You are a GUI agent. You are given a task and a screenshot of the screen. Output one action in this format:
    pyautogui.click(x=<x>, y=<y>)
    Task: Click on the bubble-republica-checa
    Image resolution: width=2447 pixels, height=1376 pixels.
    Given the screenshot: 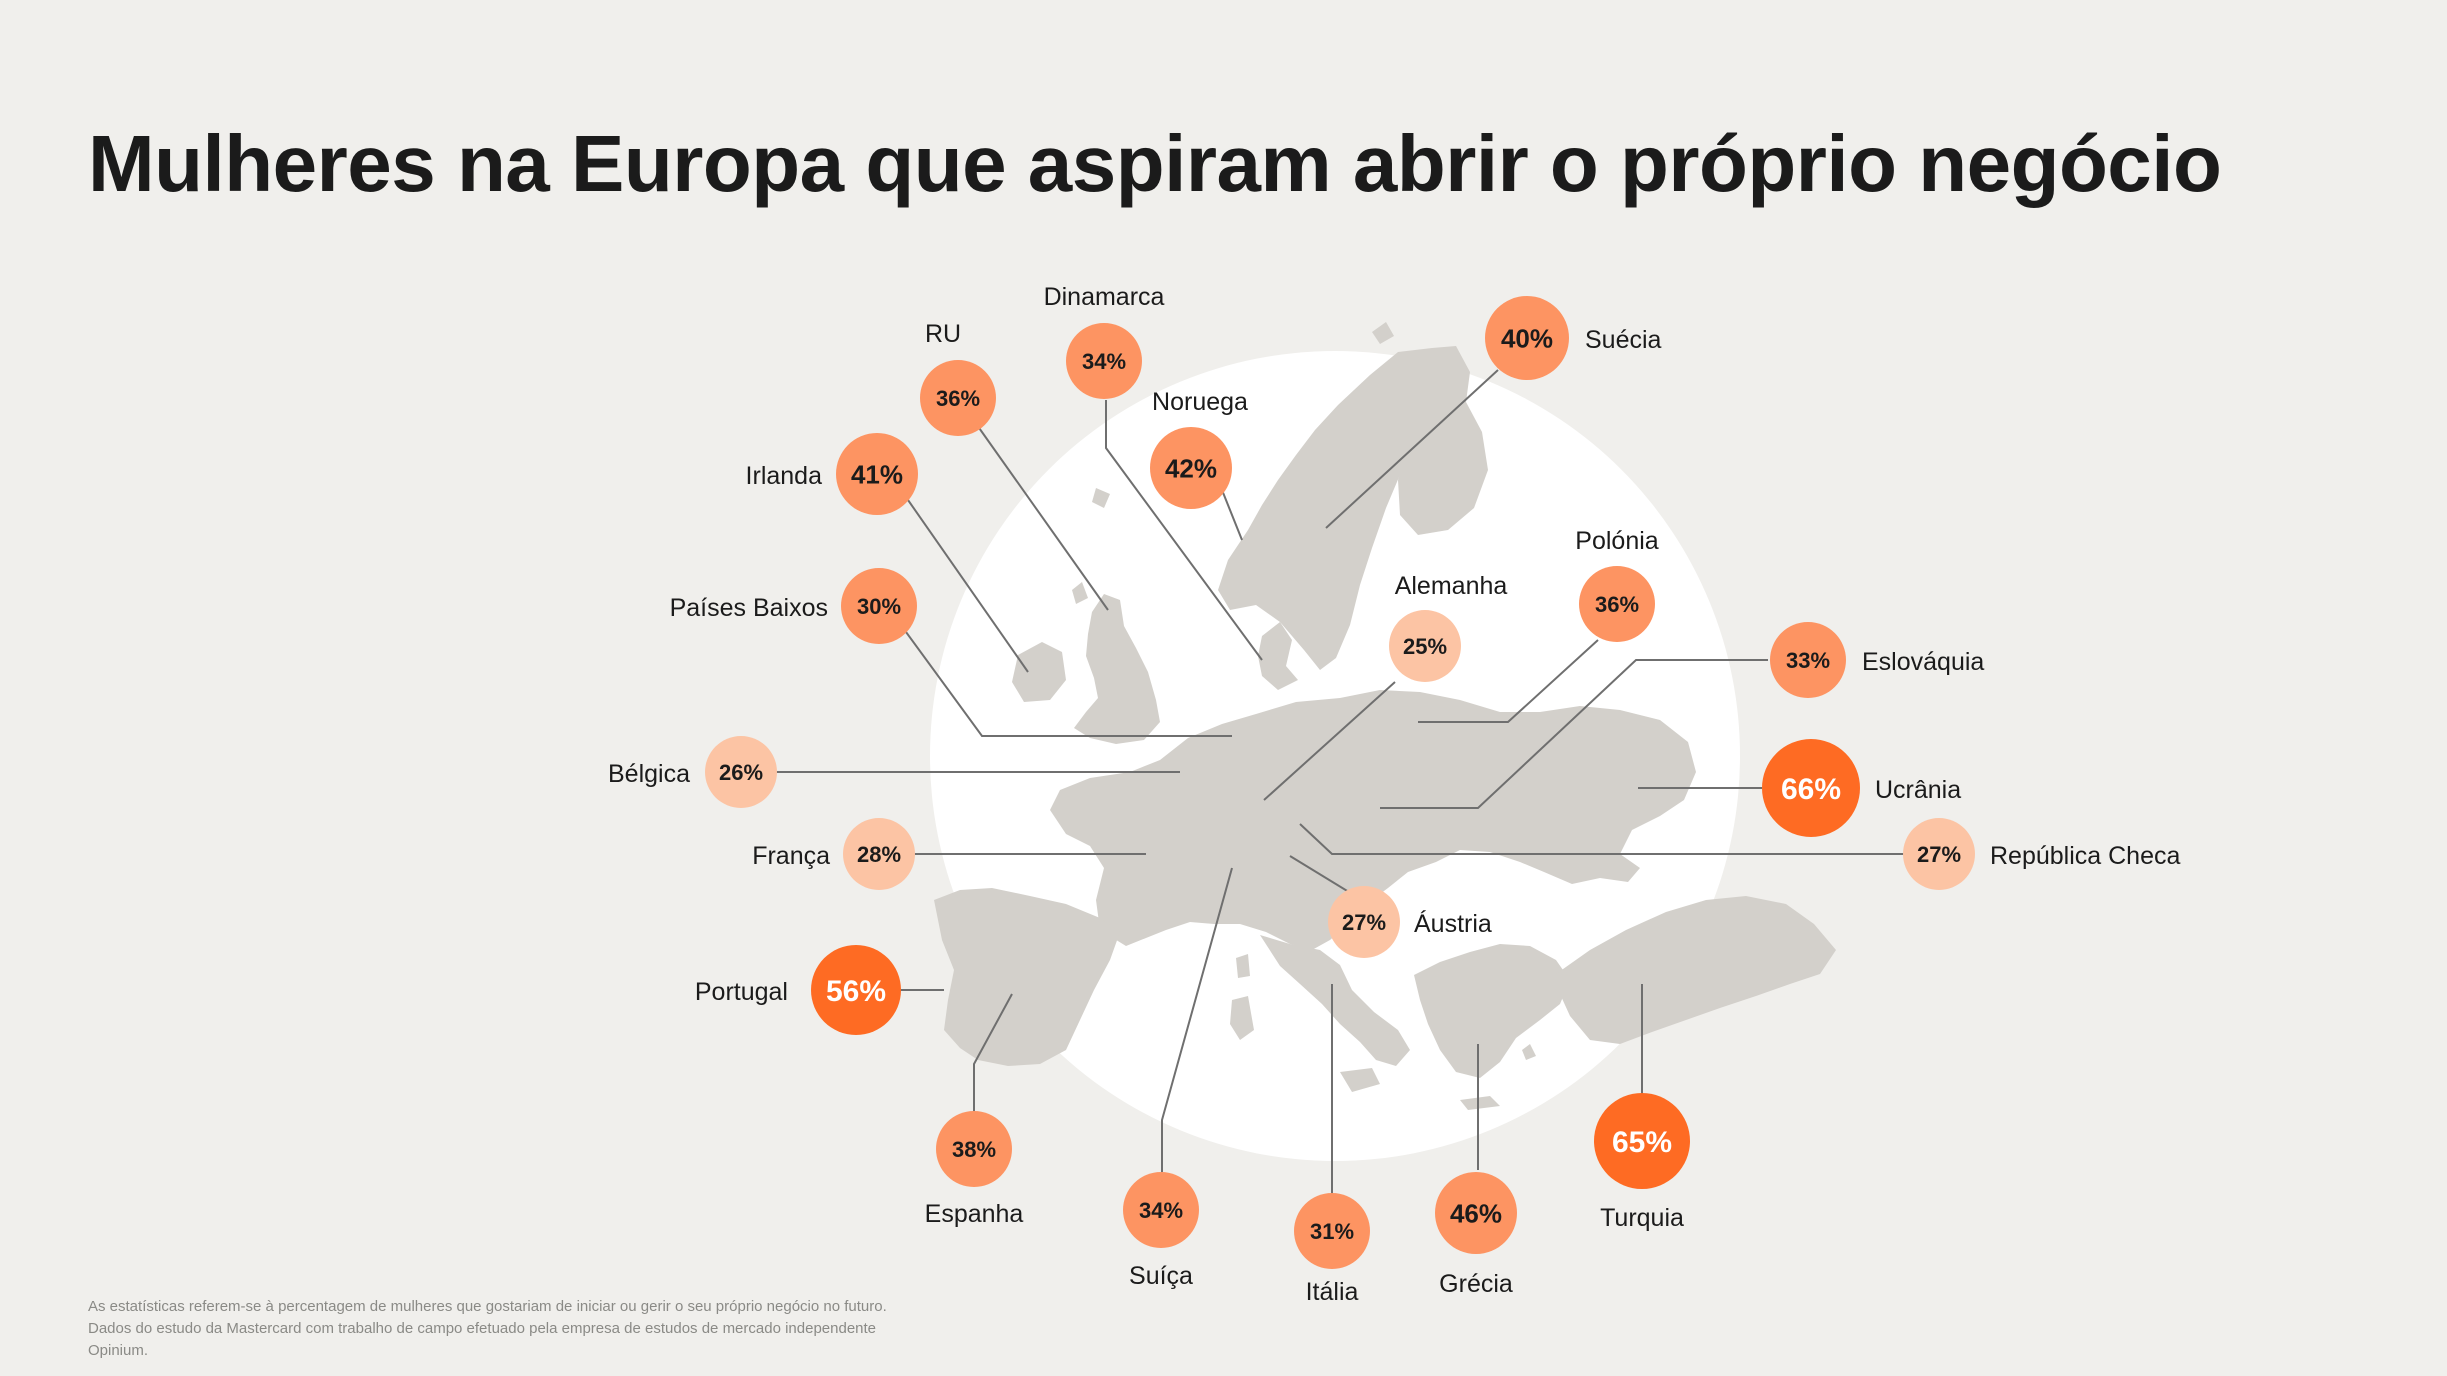 What is the action you would take?
    pyautogui.click(x=1939, y=854)
    